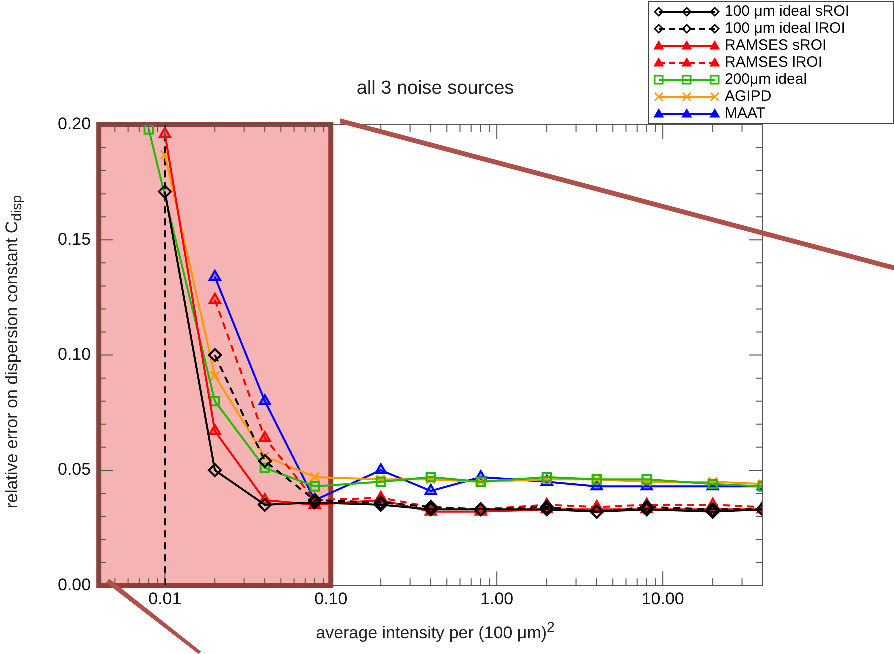 This screenshot has height=654, width=894. What do you see at coordinates (766, 79) in the screenshot?
I see `legend-label: 200μm ideal` at bounding box center [766, 79].